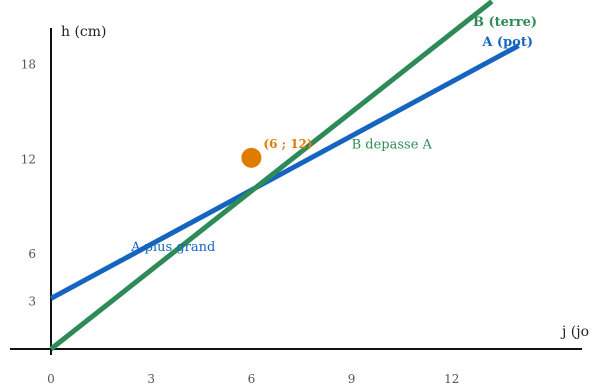 The width and height of the screenshot is (592, 388). Describe the element at coordinates (505, 22) in the screenshot. I see `legend-series-b: B (terre)` at that location.